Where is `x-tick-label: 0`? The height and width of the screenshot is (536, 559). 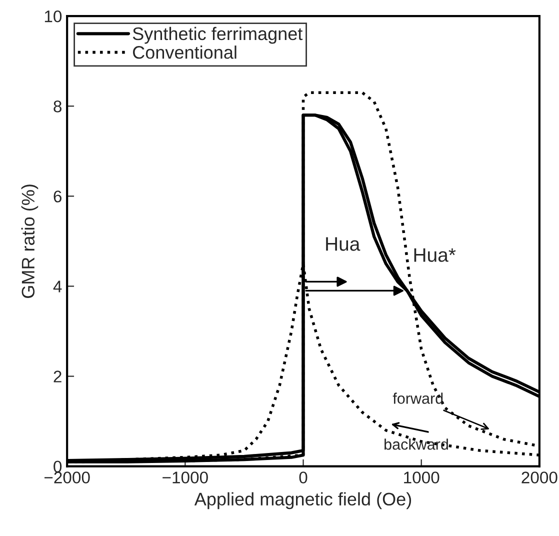 x-tick-label: 0 is located at coordinates (303, 478).